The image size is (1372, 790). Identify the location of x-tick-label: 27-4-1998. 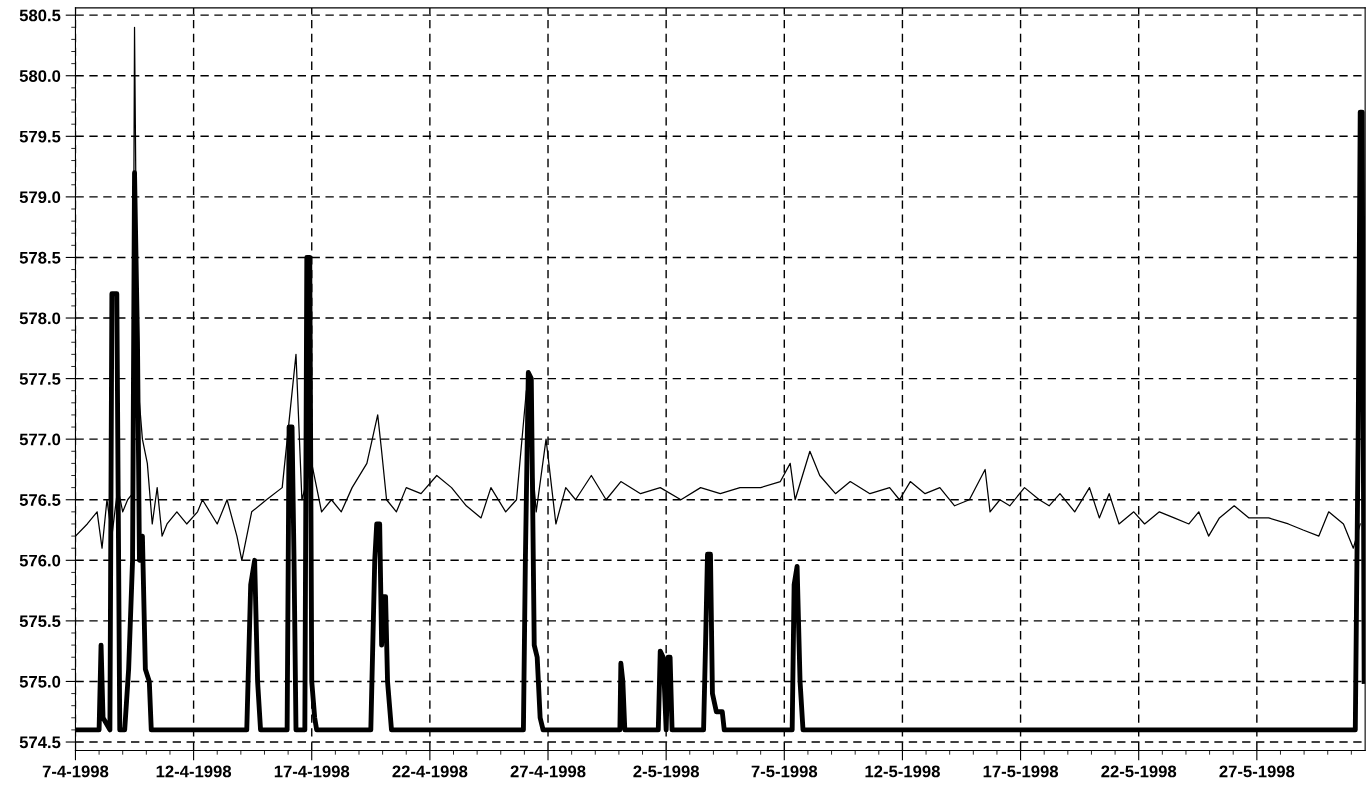
(548, 771).